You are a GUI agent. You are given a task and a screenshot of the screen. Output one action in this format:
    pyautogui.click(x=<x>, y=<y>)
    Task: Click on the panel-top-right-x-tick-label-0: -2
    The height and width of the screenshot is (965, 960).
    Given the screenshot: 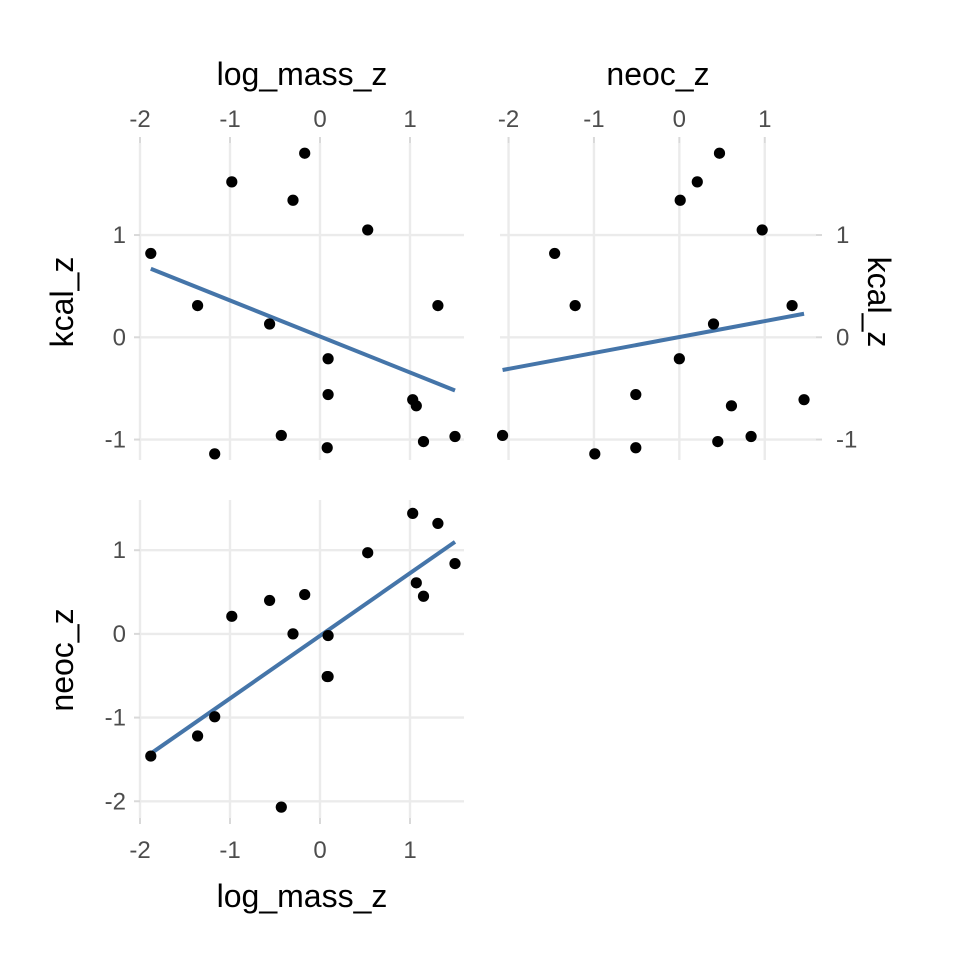 What is the action you would take?
    pyautogui.click(x=508, y=119)
    